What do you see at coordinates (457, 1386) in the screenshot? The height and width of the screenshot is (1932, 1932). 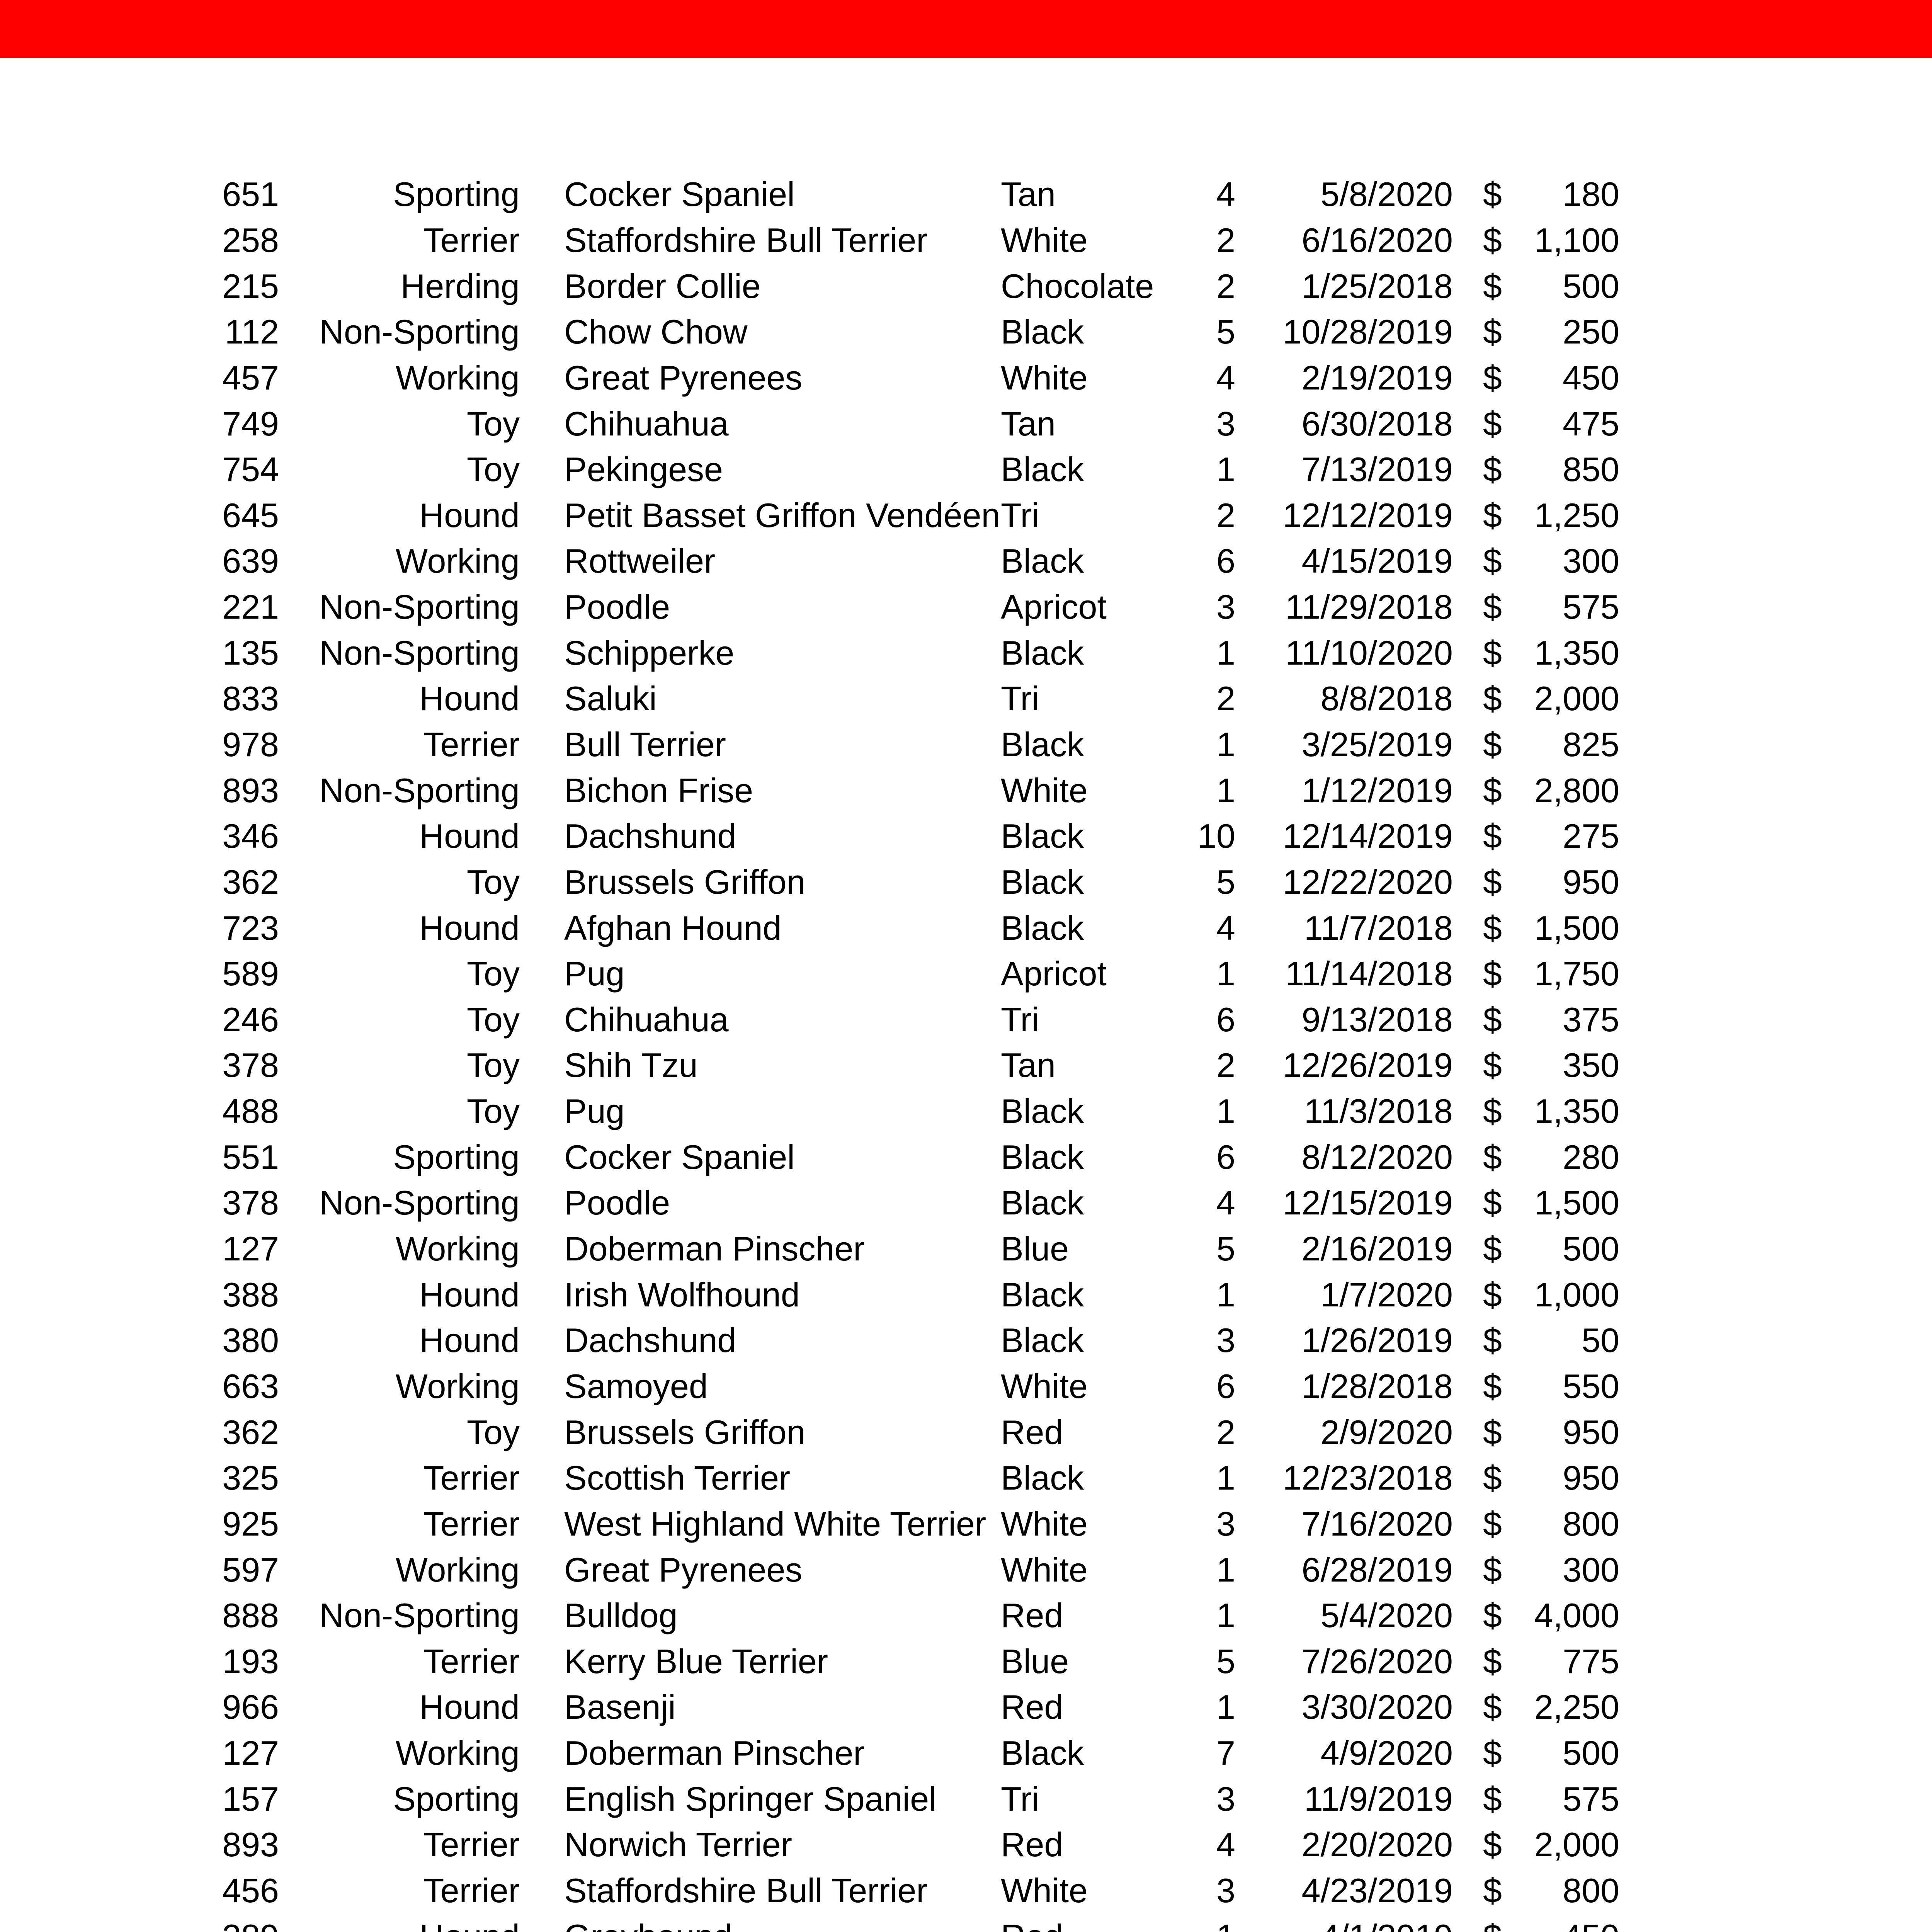 I see `cell-group: Working` at bounding box center [457, 1386].